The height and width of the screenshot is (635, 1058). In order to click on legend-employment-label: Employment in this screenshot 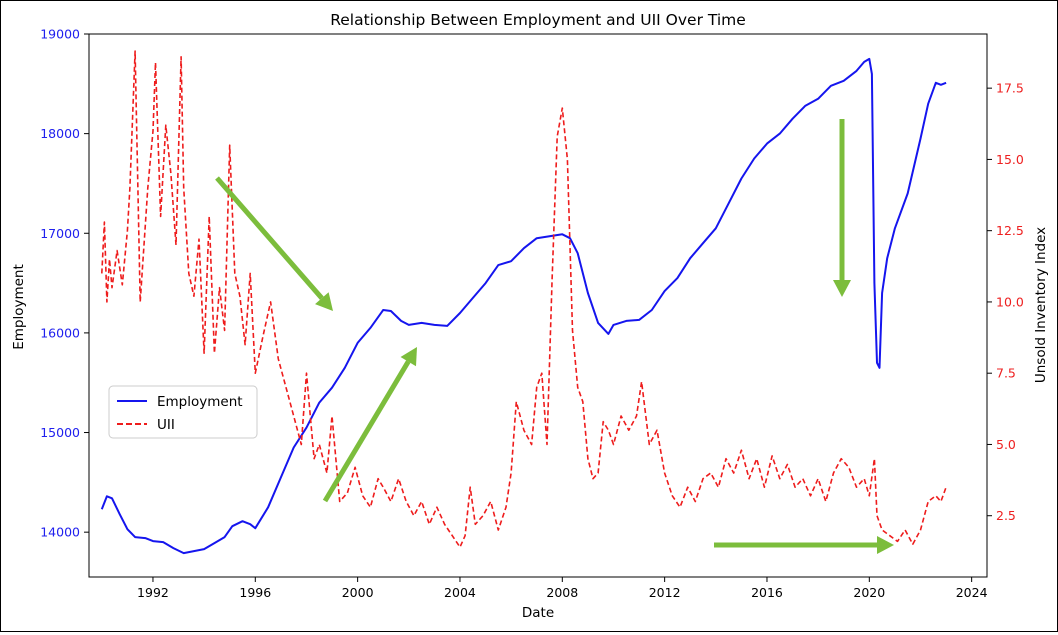, I will do `click(200, 402)`.